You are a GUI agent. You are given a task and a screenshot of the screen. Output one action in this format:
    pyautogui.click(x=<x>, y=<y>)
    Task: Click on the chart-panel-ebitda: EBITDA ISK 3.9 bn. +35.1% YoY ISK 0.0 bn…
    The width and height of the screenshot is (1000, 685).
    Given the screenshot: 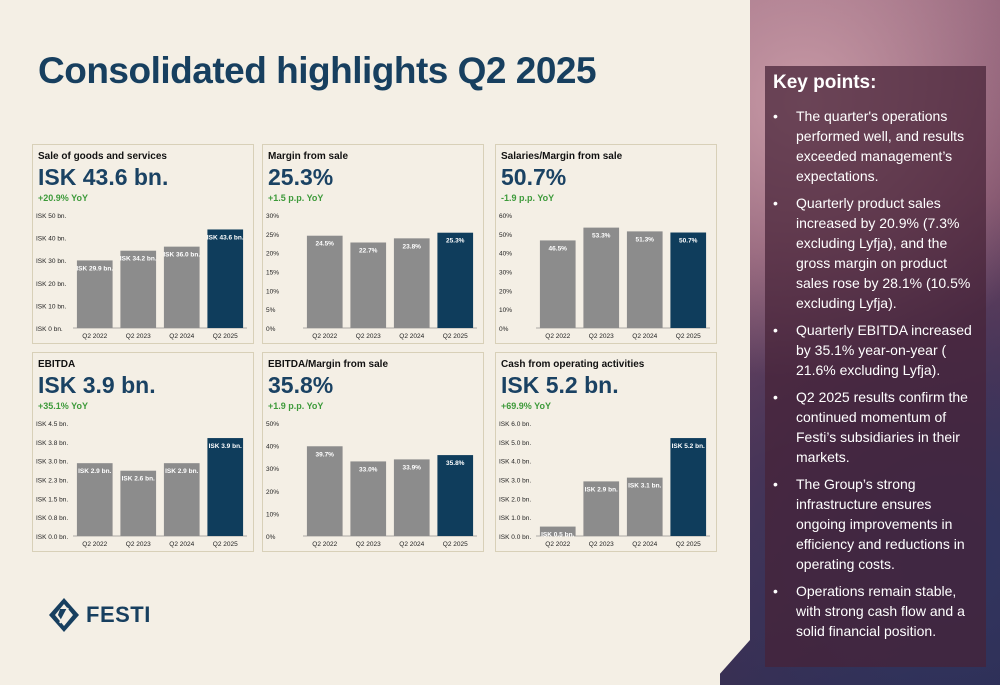 What is the action you would take?
    pyautogui.click(x=143, y=452)
    